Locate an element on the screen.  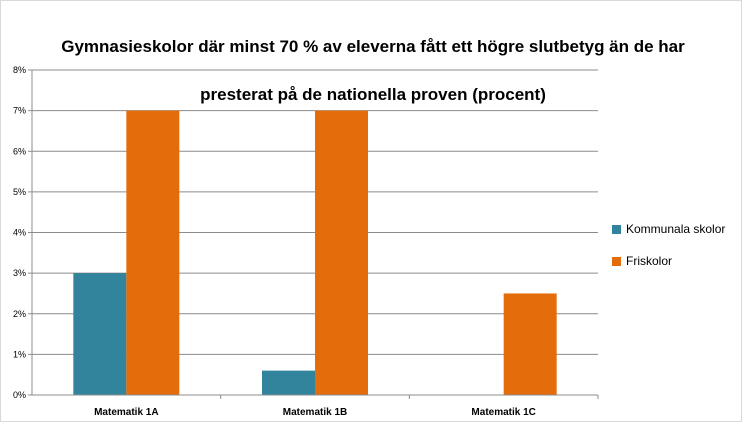
legend-label-kommunala: Kommunala skolor is located at coordinates (676, 229).